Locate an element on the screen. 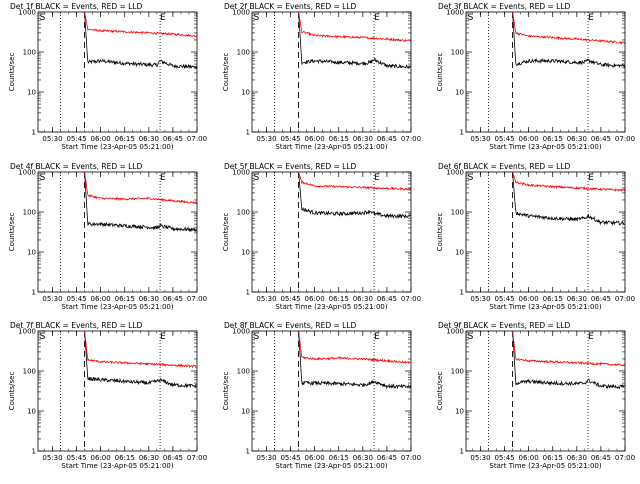  chart-title: Det 3f BLACK = Events, RED = LLD is located at coordinates (504, 6).